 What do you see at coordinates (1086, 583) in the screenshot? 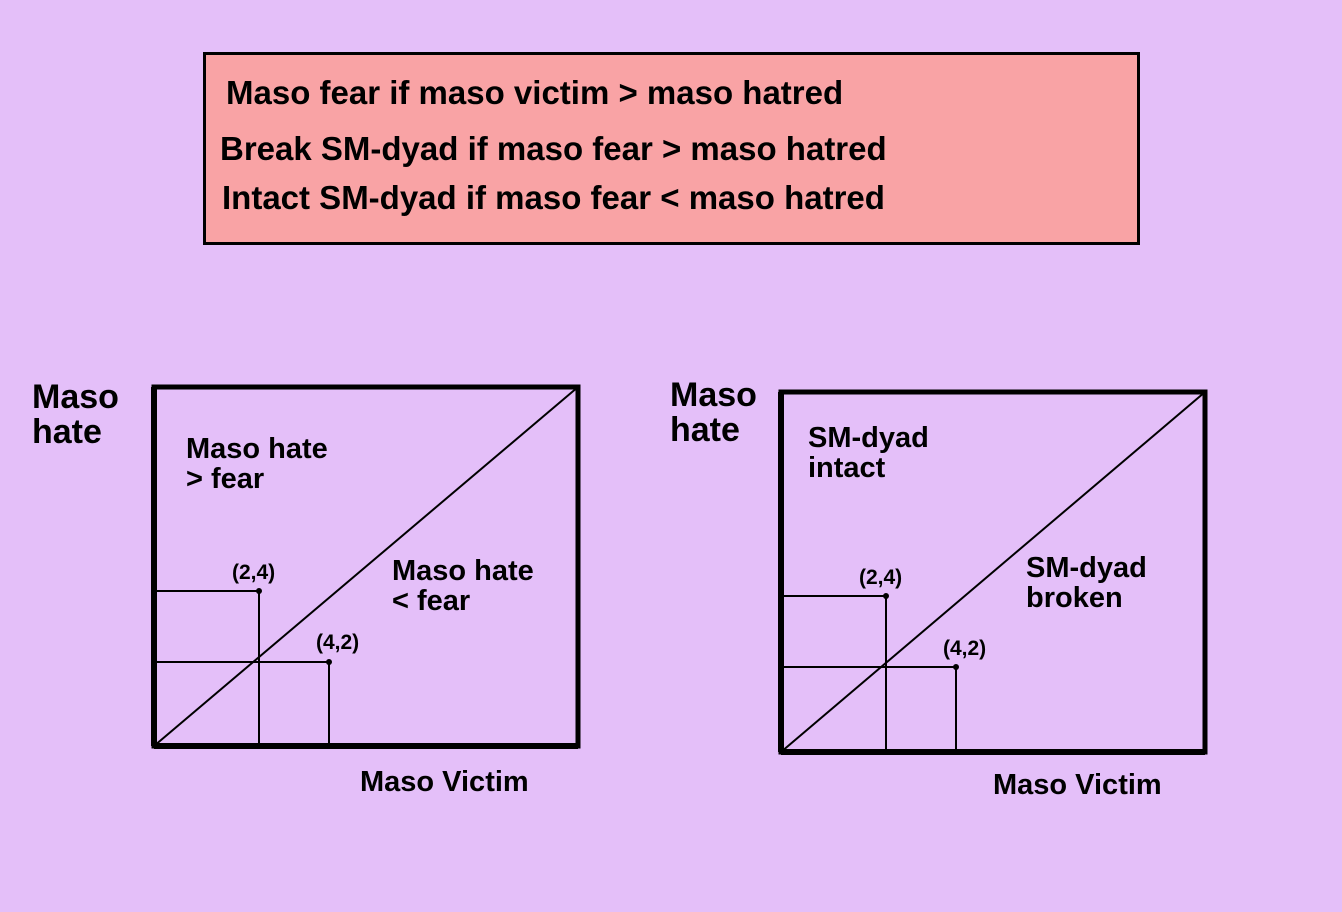
I see `right-lower-region-label: SM-dyad broken` at bounding box center [1086, 583].